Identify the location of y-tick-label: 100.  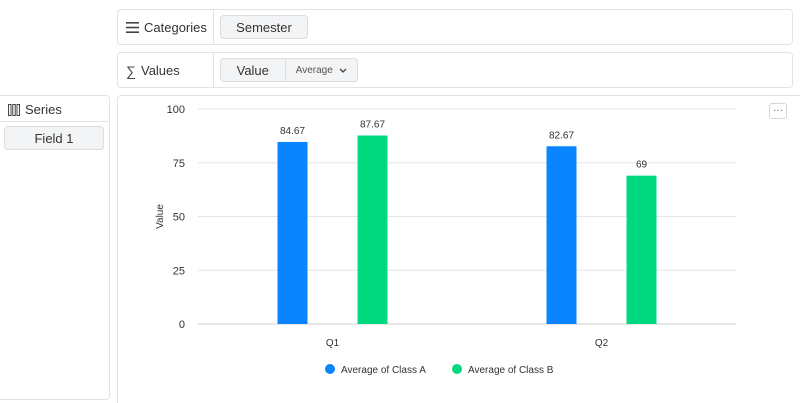
(176, 110).